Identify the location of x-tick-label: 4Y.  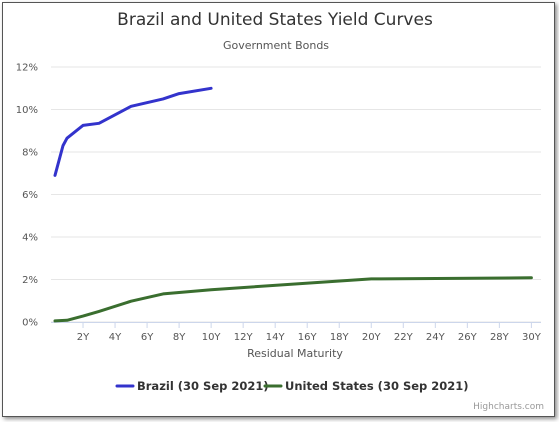
(115, 337).